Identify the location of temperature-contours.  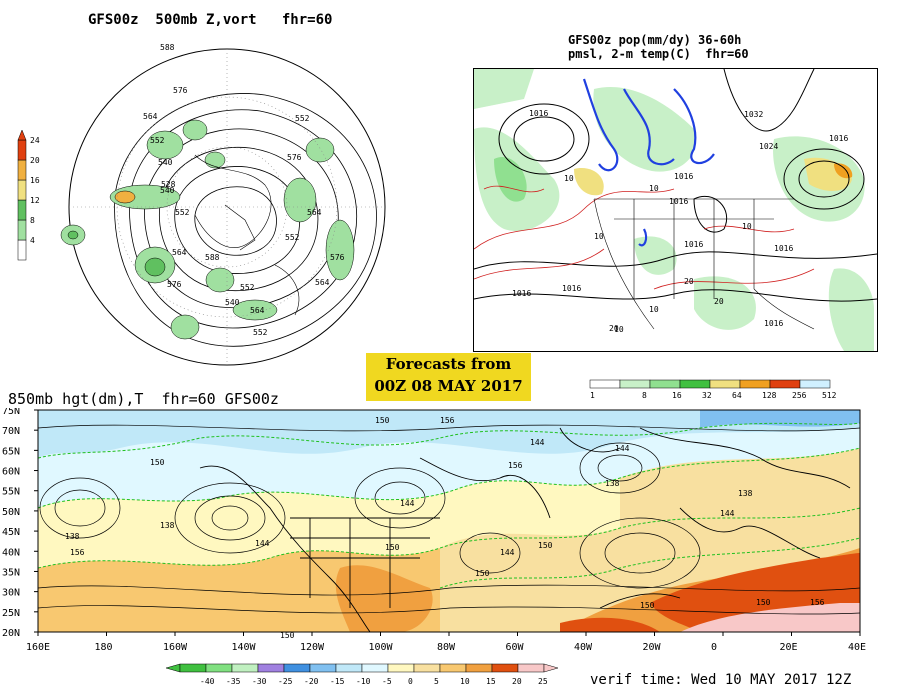
(644, 237).